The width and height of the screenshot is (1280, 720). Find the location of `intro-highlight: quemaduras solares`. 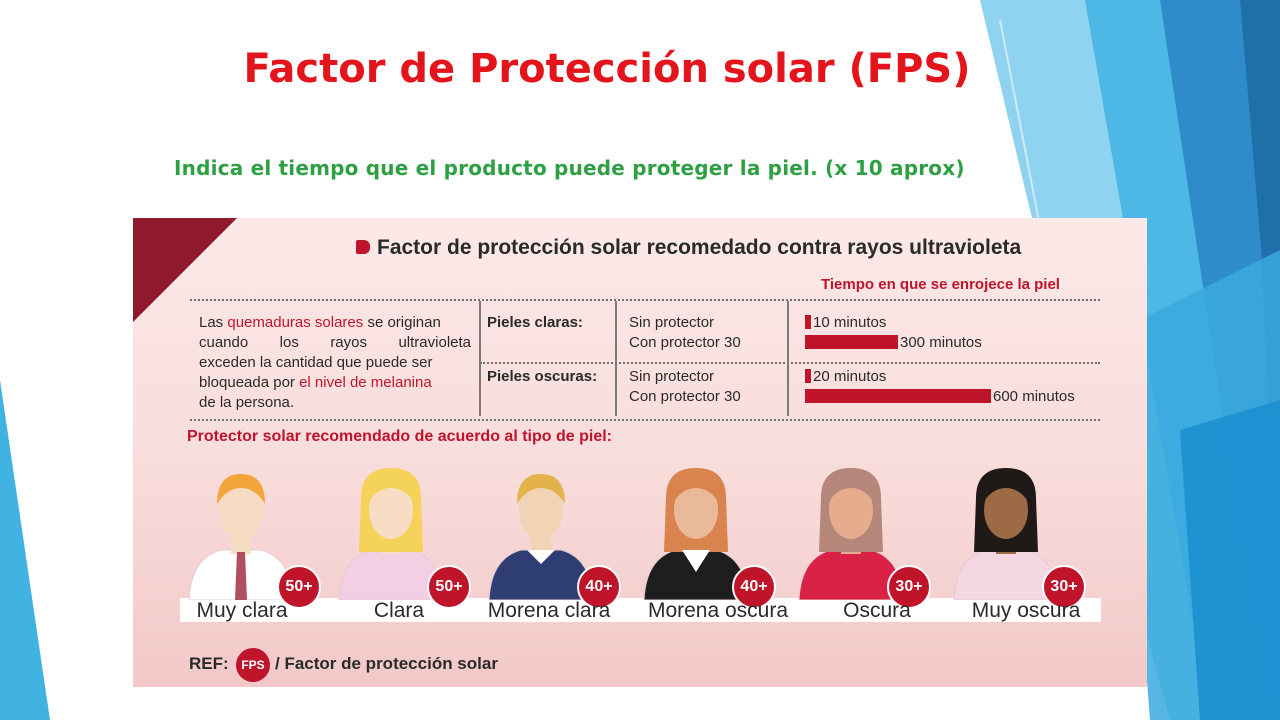

intro-highlight: quemaduras solares is located at coordinates (295, 322).